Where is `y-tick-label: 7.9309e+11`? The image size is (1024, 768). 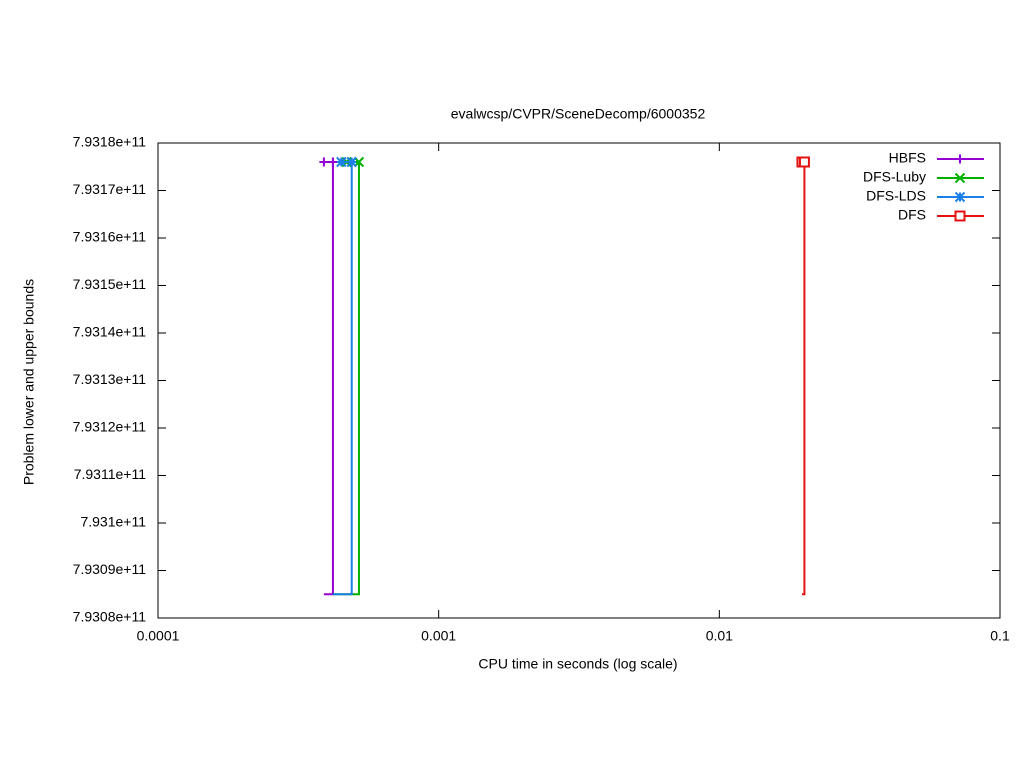
y-tick-label: 7.9309e+11 is located at coordinates (110, 569).